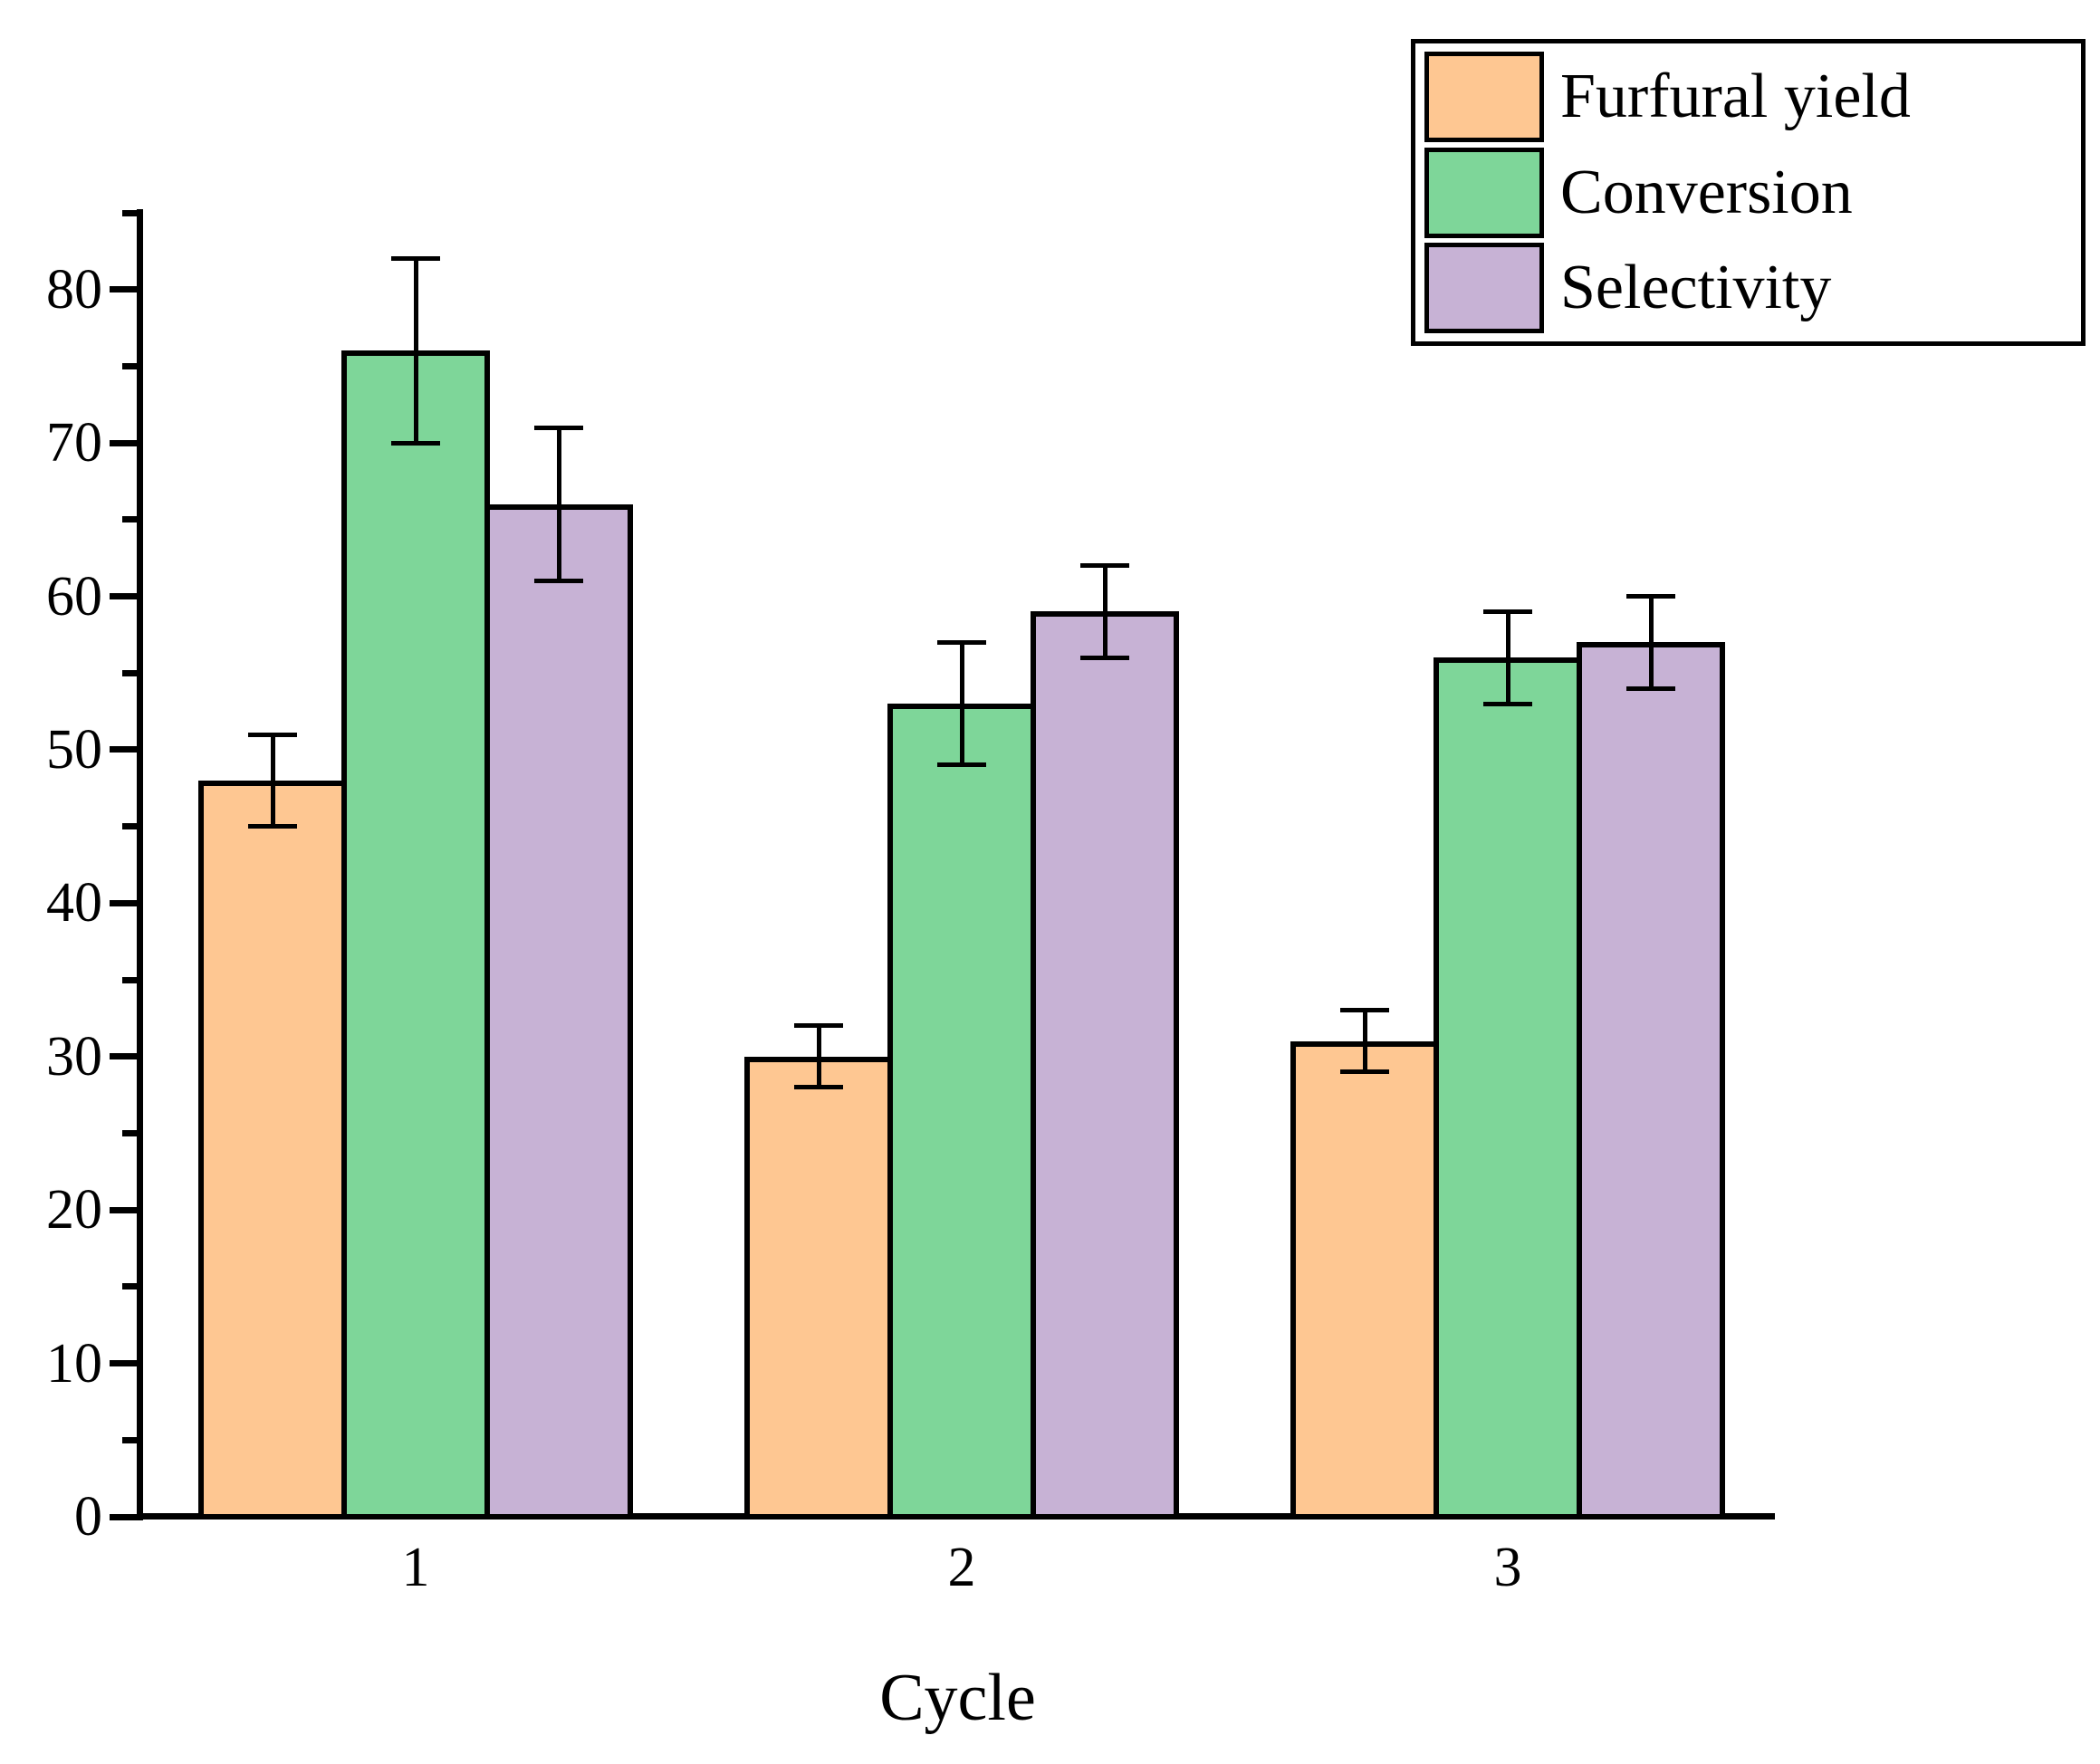 Image resolution: width=2100 pixels, height=1764 pixels. What do you see at coordinates (415, 1568) in the screenshot?
I see `x-category-label-1: 1` at bounding box center [415, 1568].